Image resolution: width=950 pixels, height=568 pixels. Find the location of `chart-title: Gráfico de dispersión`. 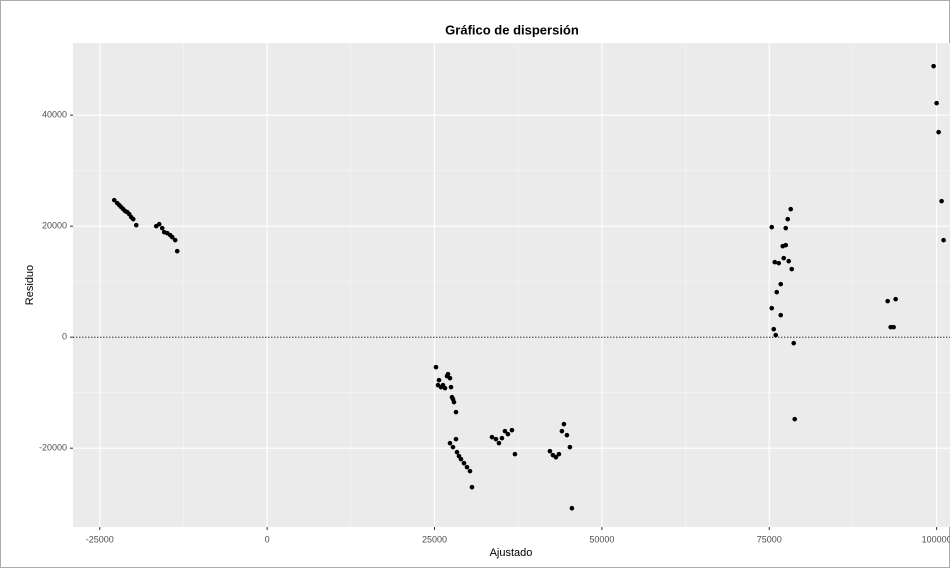

chart-title: Gráfico de dispersión is located at coordinates (512, 29).